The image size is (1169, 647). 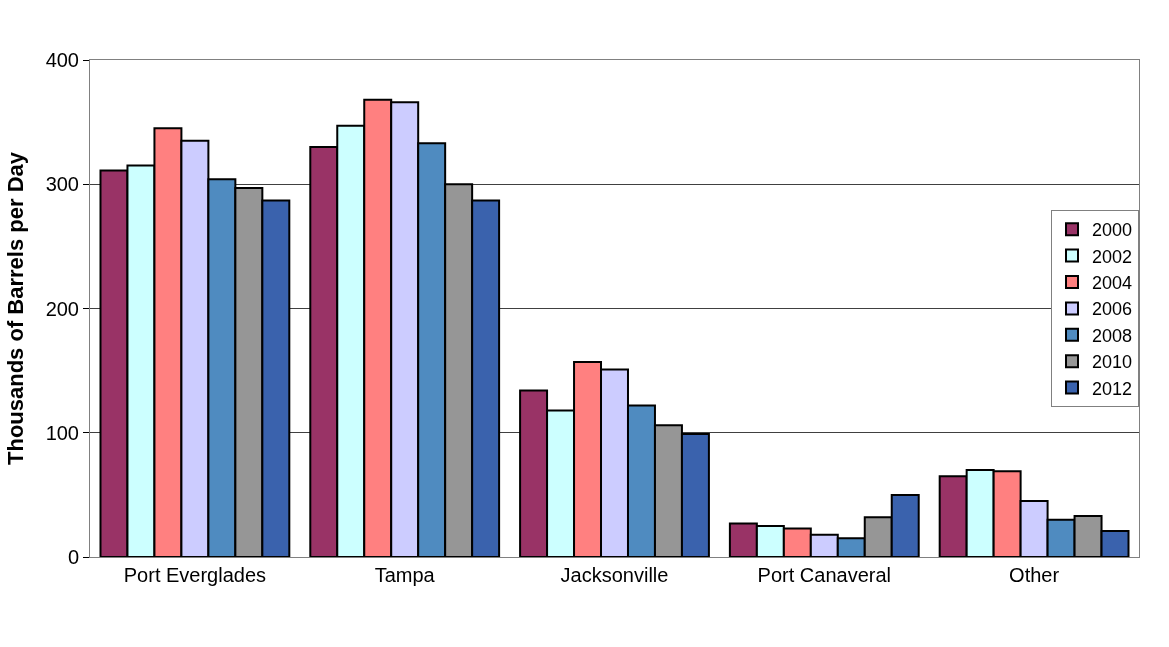 I want to click on x-tick-label: Tampa, so click(x=405, y=575).